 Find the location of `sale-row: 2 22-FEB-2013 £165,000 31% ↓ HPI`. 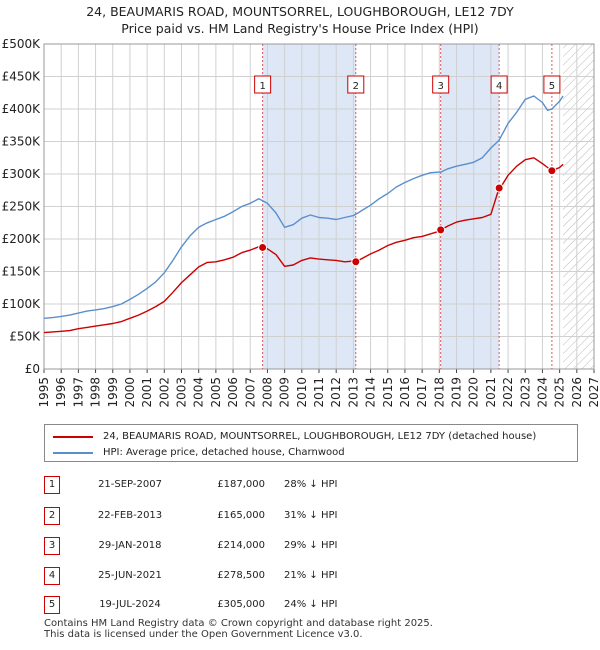

sale-row: 2 22-FEB-2013 £165,000 31% ↓ HPI is located at coordinates (300, 517).